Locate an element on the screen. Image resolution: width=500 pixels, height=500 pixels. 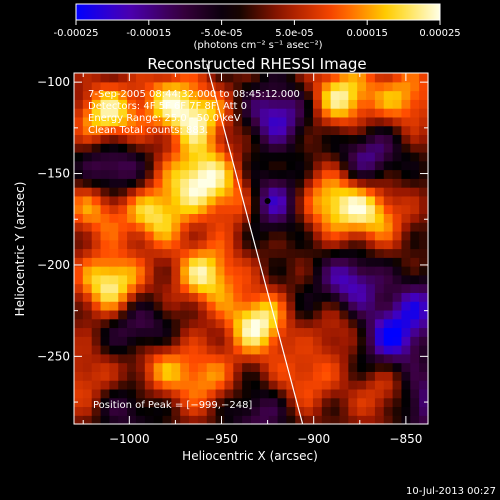
colorbar-gradient is located at coordinates (258, 12).